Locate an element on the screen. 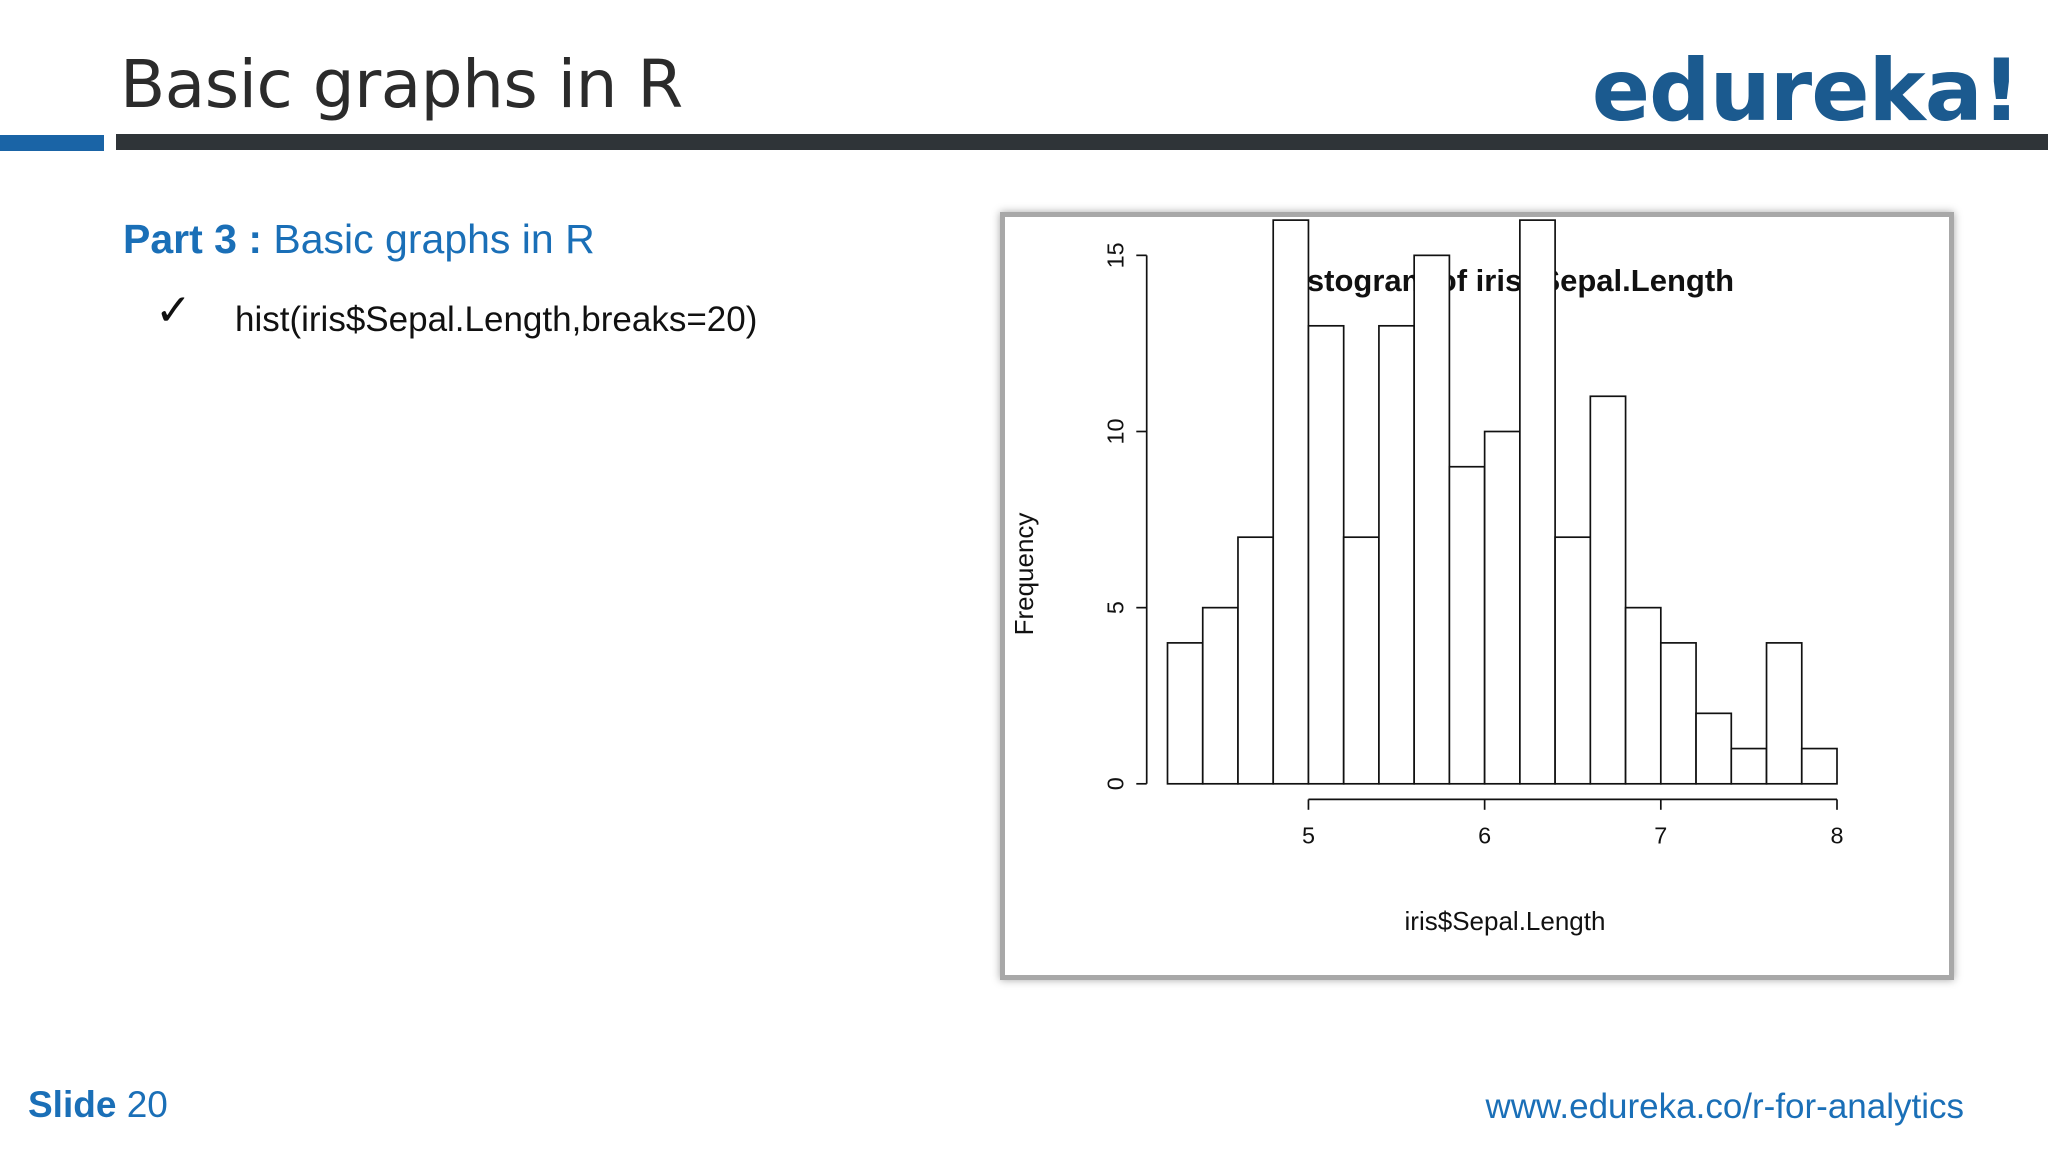 The width and height of the screenshot is (2048, 1152). y-tick-label: 0 is located at coordinates (1115, 783).